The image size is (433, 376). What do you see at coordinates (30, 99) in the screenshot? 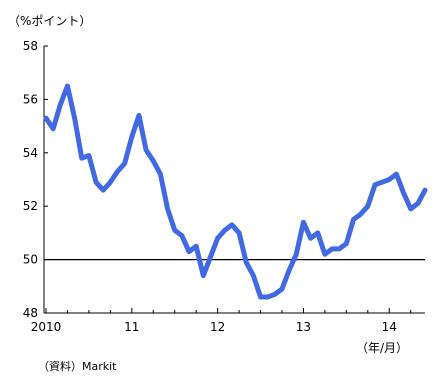
I see `y-tick-label: 56` at bounding box center [30, 99].